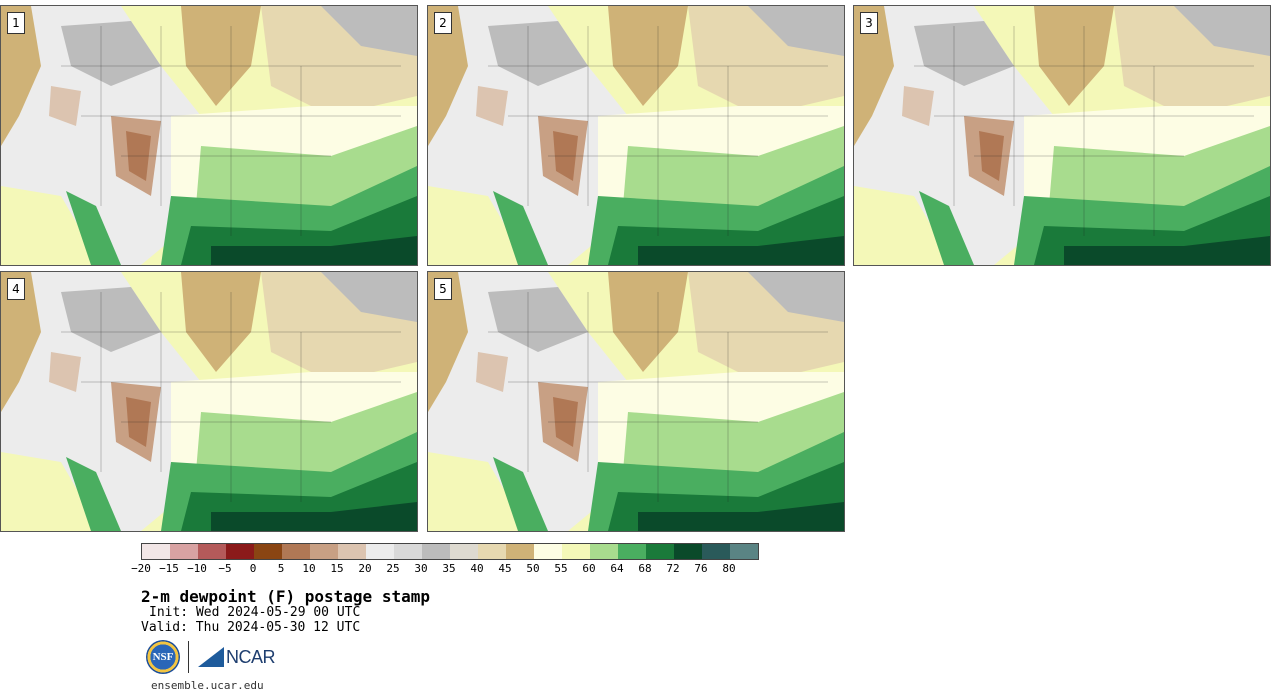  What do you see at coordinates (533, 568) in the screenshot?
I see `colorbar-tick-label: 50` at bounding box center [533, 568].